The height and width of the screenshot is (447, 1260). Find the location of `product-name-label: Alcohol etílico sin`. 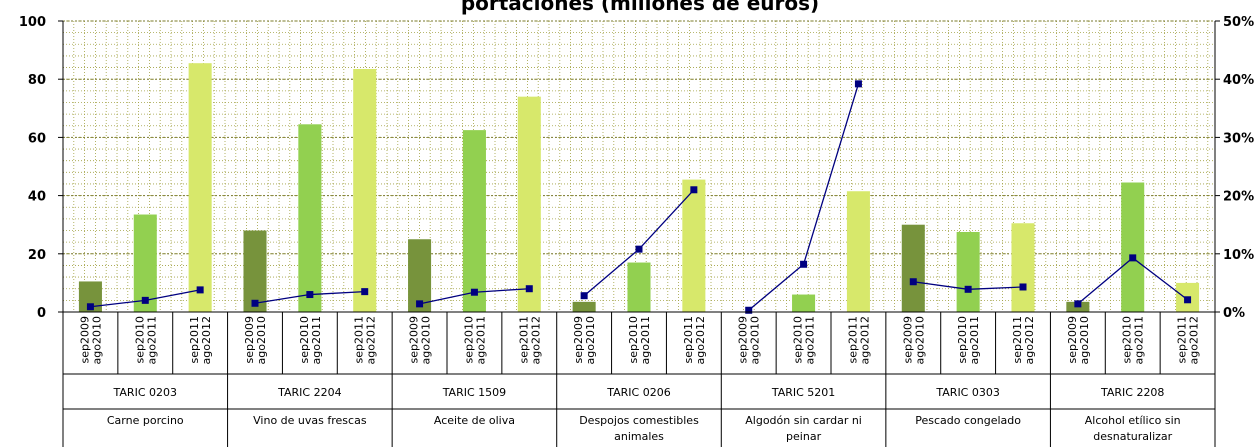

product-name-label: Alcohol etílico sin is located at coordinates (1133, 420).